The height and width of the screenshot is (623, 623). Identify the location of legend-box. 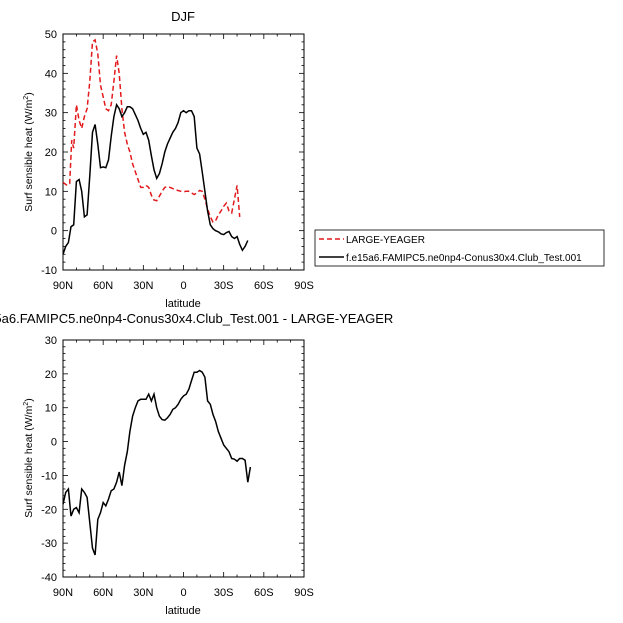
(459, 248).